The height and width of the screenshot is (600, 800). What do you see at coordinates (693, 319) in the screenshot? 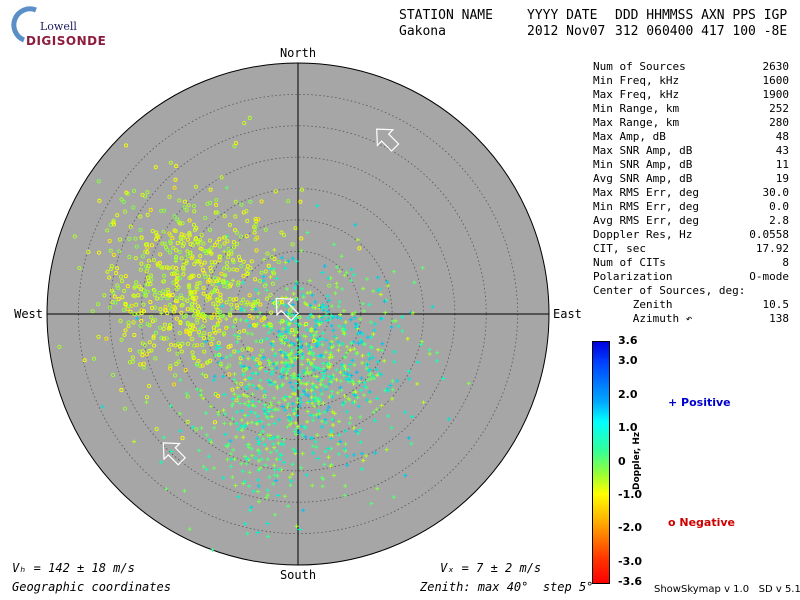
I see `stat-row: Azimuth ↶ 138` at bounding box center [693, 319].